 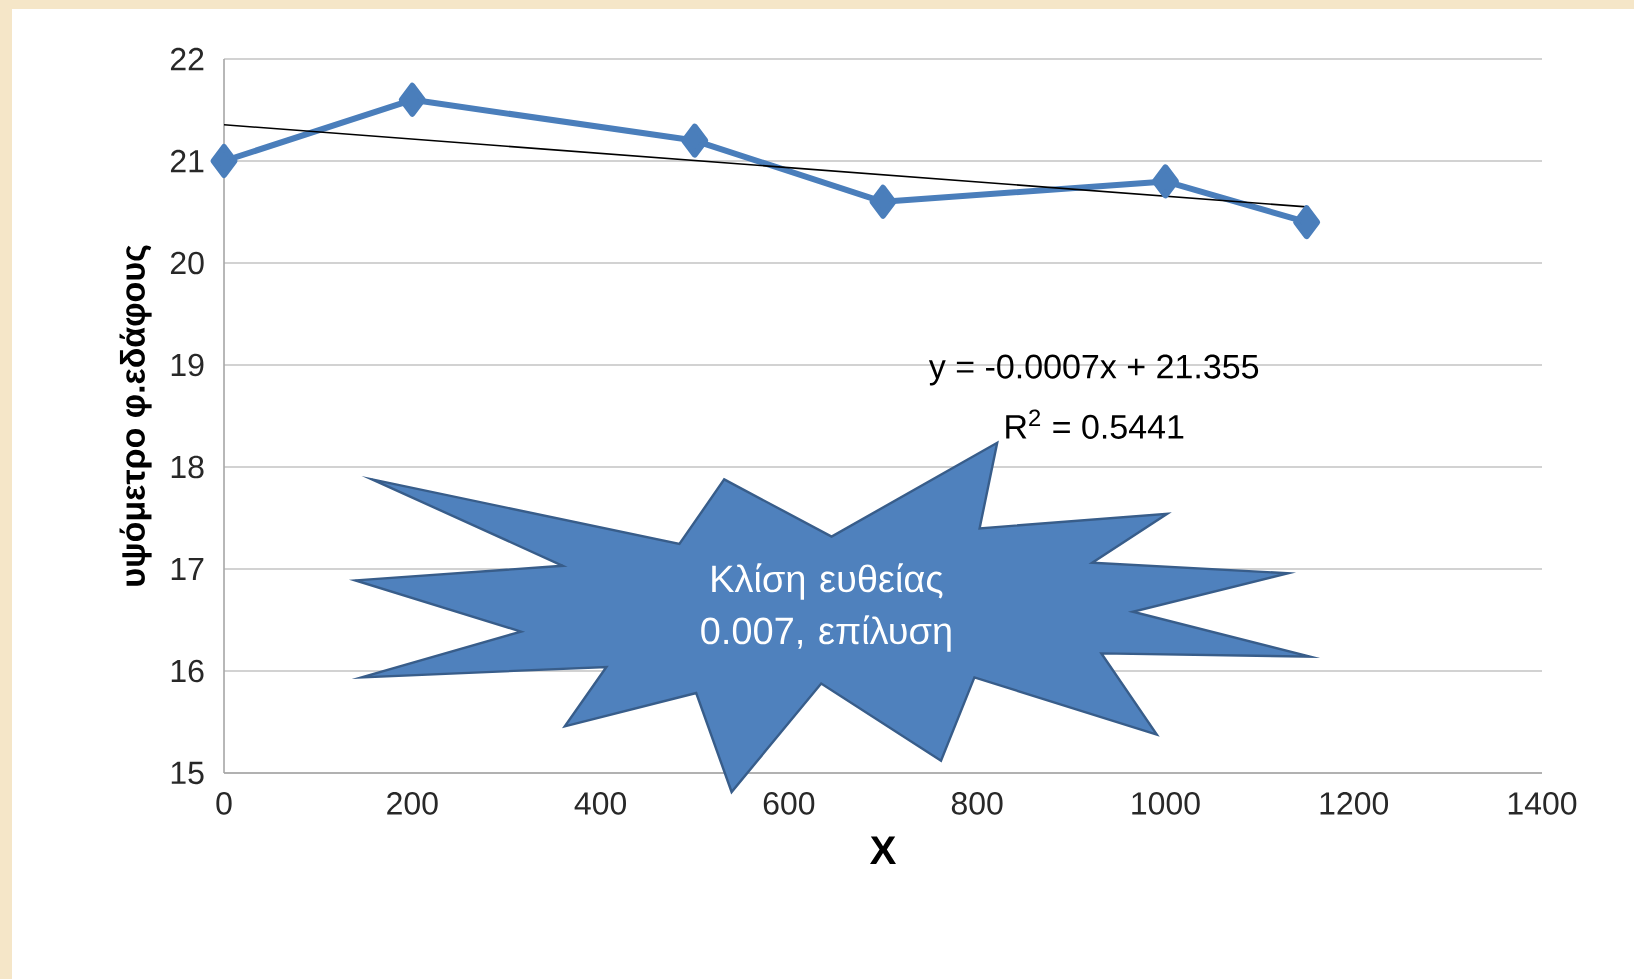 I want to click on x-tick-label: 1400, so click(x=1542, y=803).